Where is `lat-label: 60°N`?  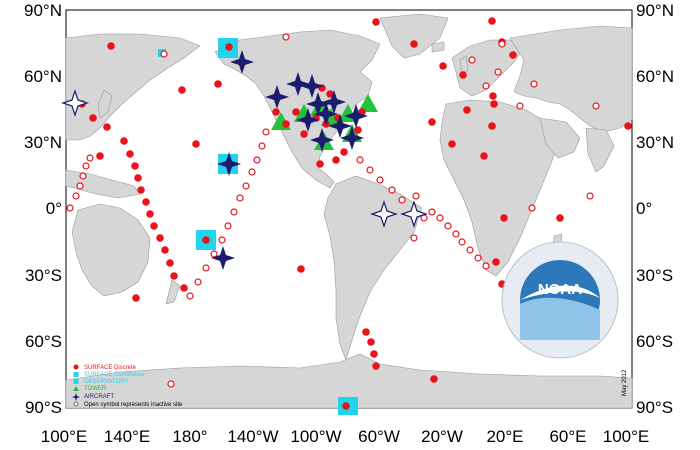 lat-label: 60°N is located at coordinates (43, 76).